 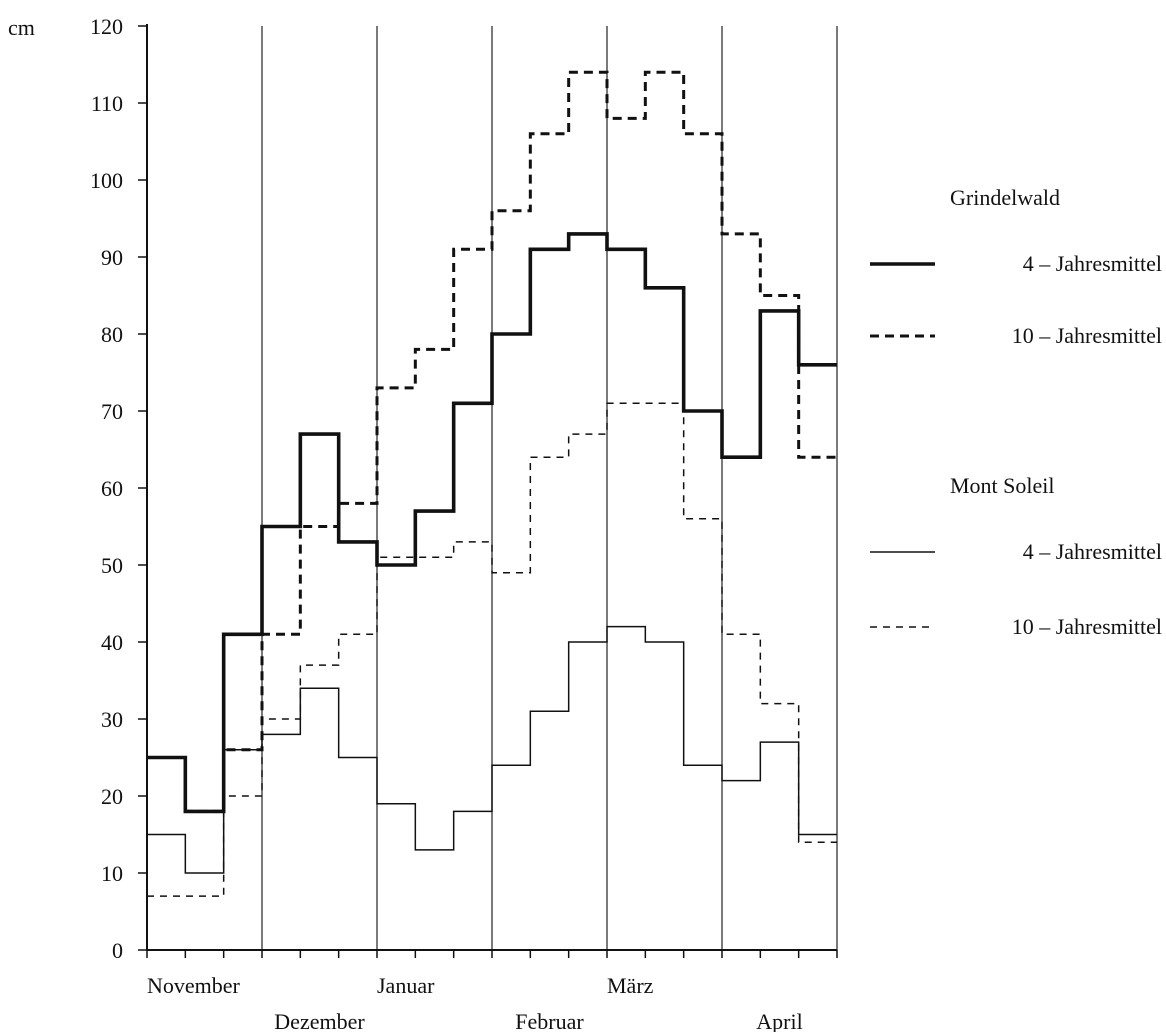 What do you see at coordinates (112, 873) in the screenshot?
I see `y-tick-label: 10` at bounding box center [112, 873].